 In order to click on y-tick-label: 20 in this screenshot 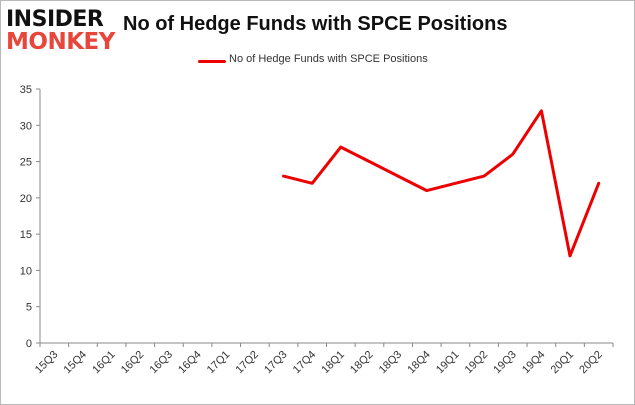, I will do `click(26, 199)`.